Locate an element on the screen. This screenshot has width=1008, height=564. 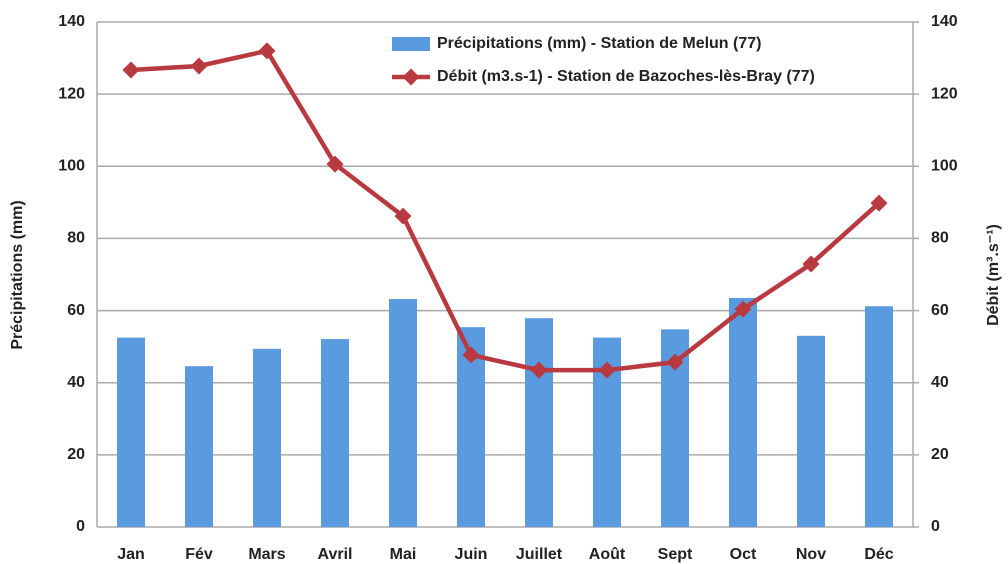
y-tick-label: 120 is located at coordinates (71, 93).